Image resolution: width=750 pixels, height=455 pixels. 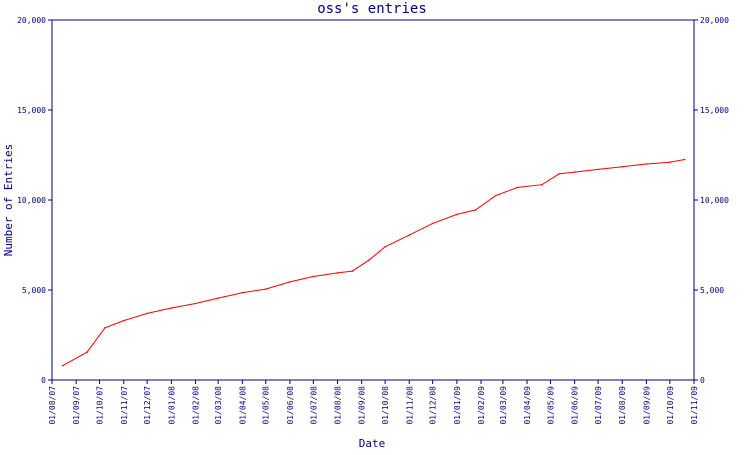 What do you see at coordinates (694, 405) in the screenshot?
I see `x-tick-label: 01/11/09` at bounding box center [694, 405].